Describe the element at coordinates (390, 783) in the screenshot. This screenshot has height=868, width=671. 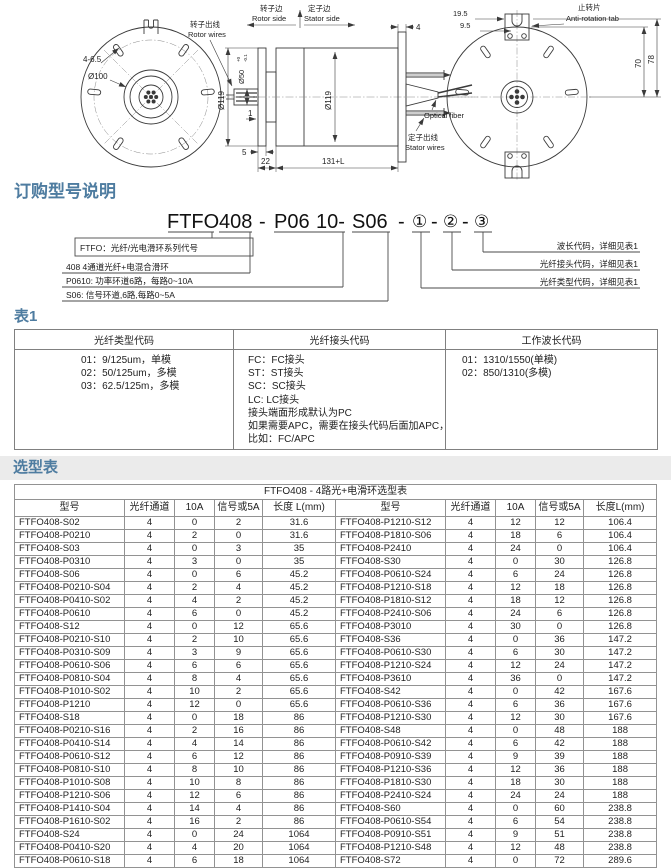
I see `model-cell: FTFO408-P1810-S30` at that location.